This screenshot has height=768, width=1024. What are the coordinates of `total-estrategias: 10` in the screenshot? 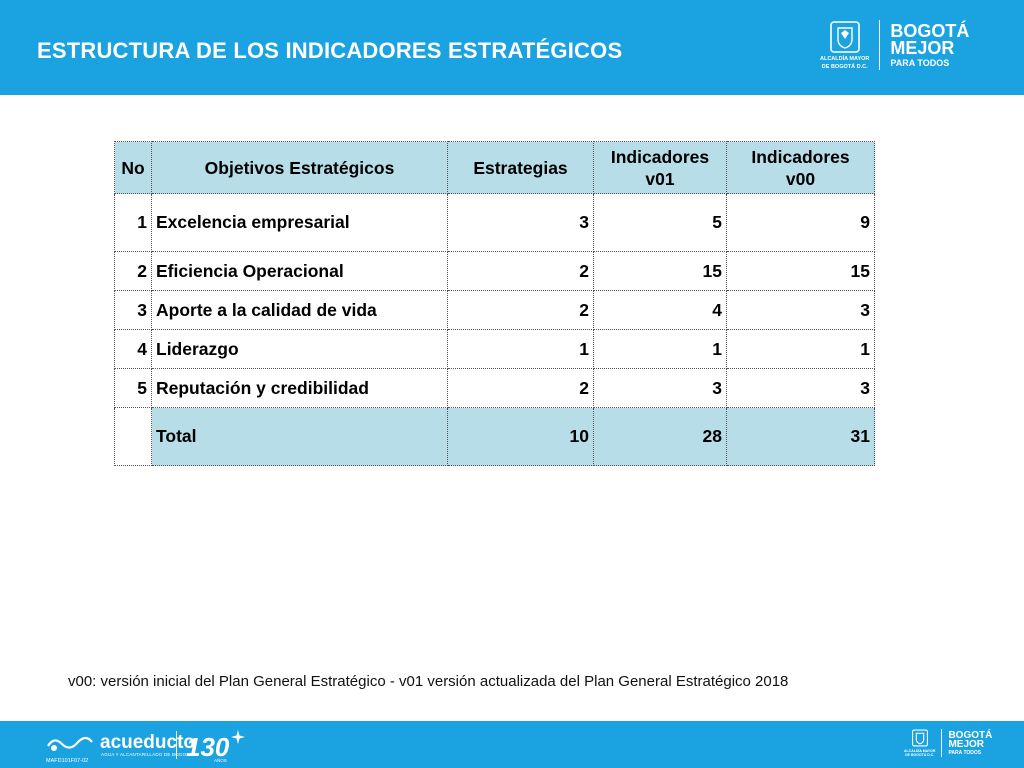 It's located at (520, 436).